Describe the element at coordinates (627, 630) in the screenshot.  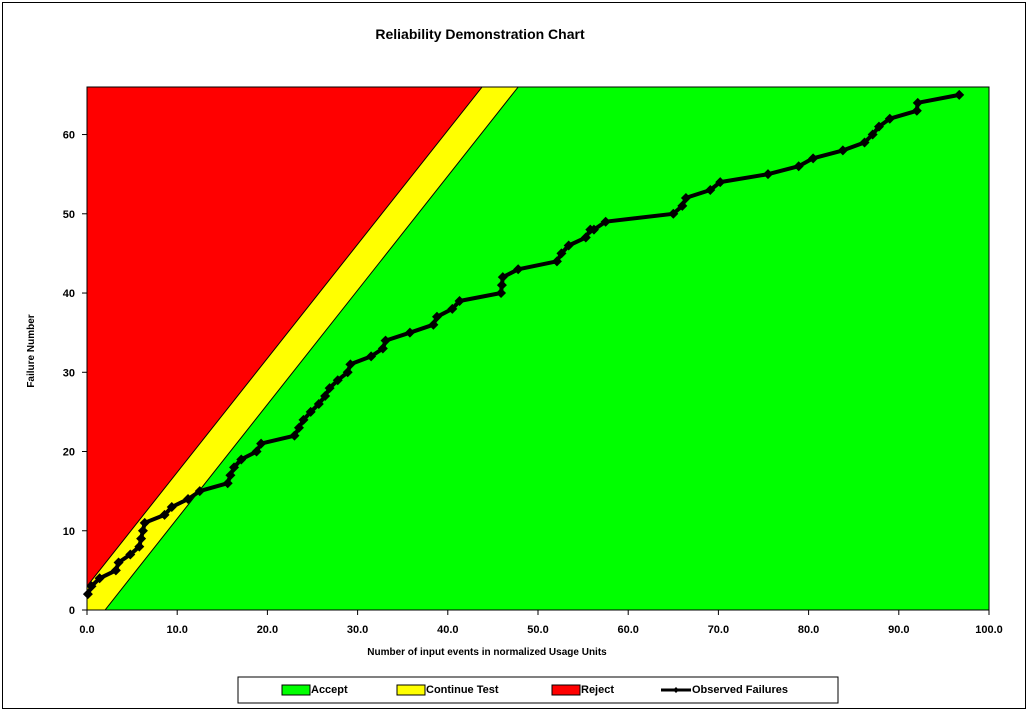
I see `x-tick-label: 60.0` at that location.